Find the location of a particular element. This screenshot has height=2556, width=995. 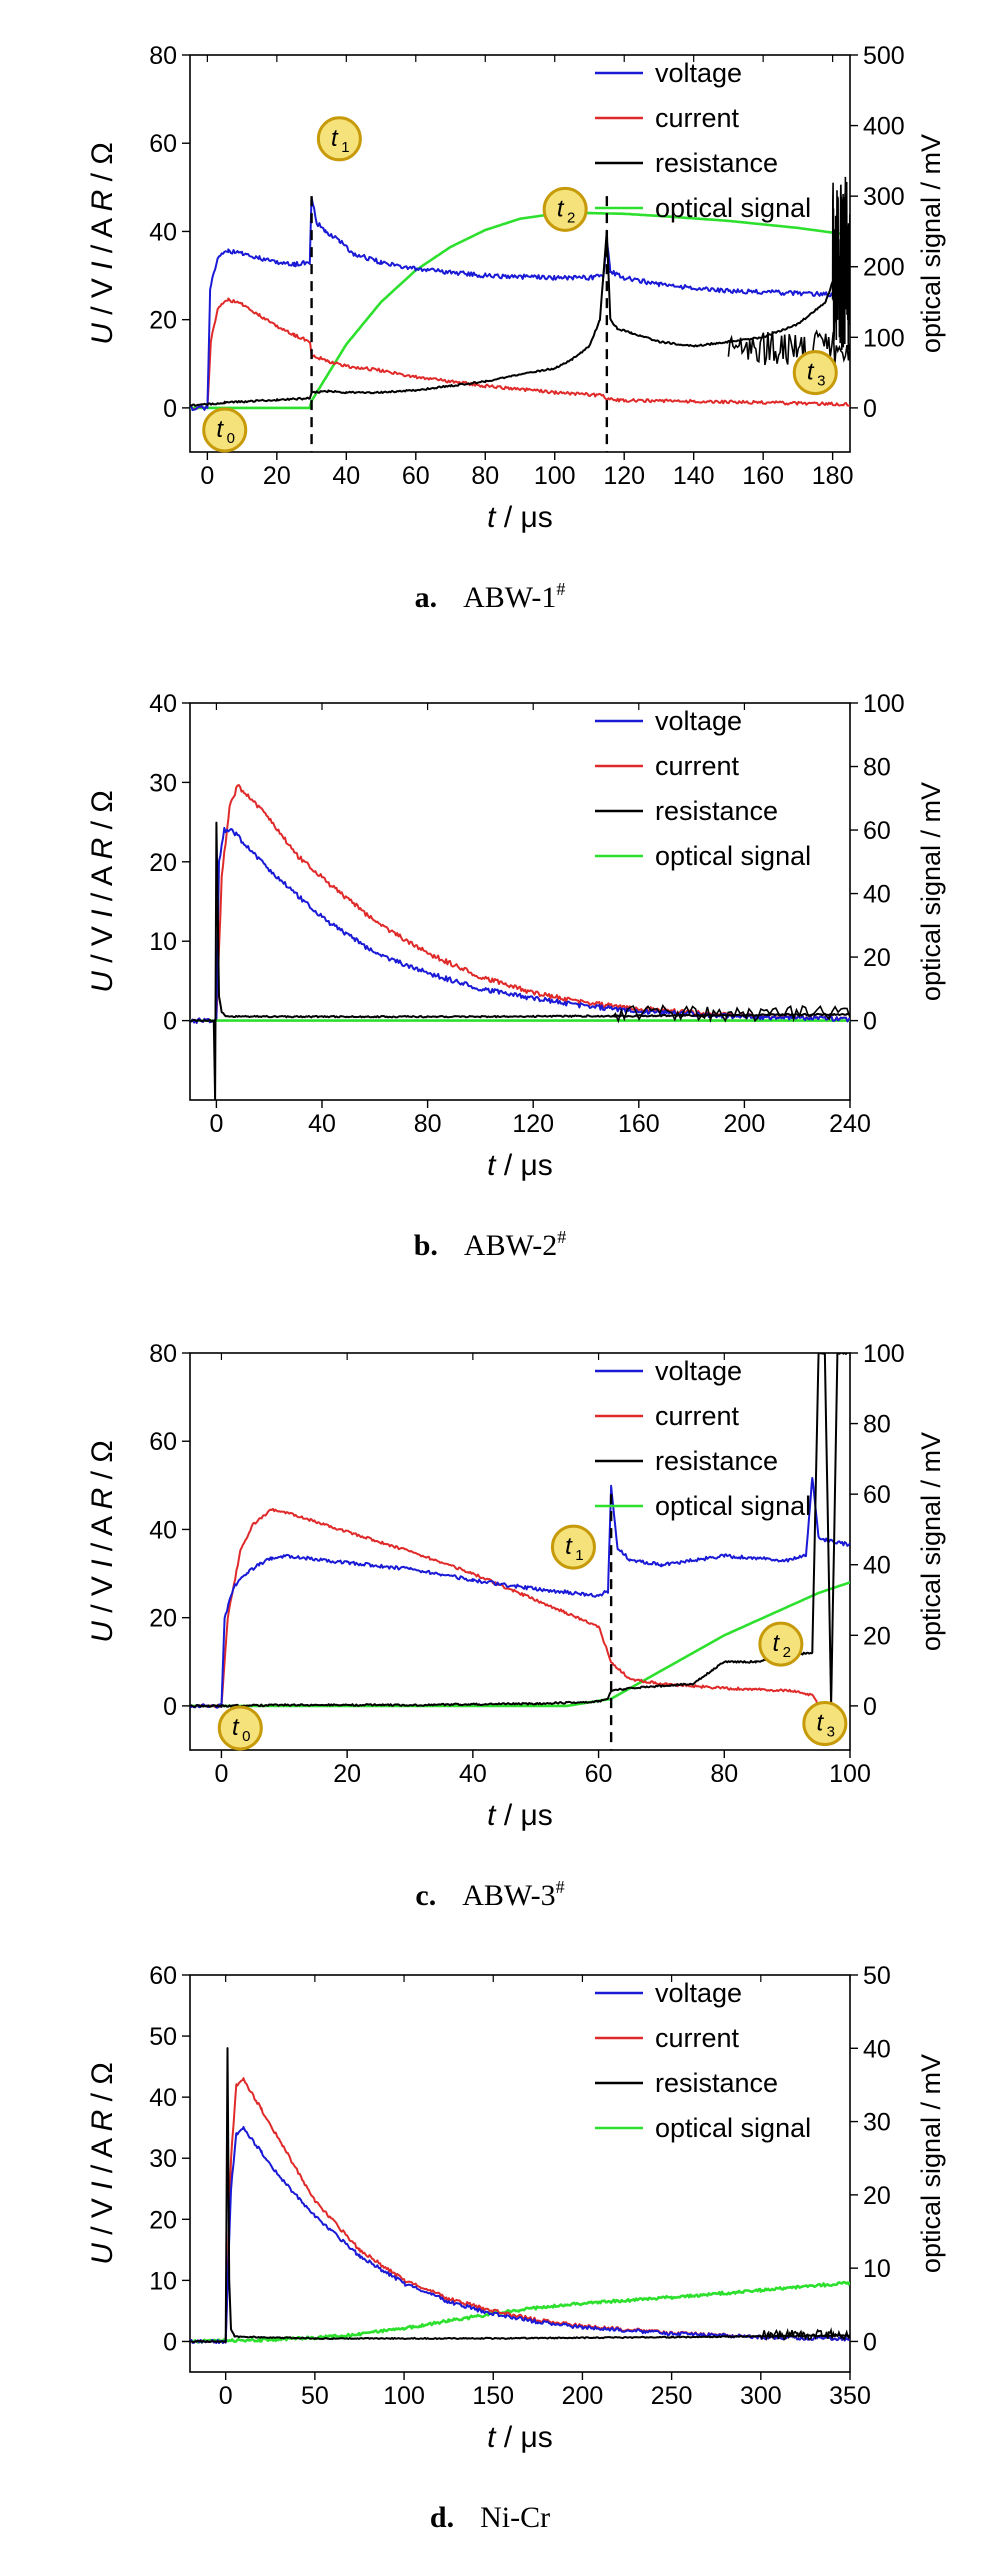

y-right-tick-label: 500 is located at coordinates (884, 56).